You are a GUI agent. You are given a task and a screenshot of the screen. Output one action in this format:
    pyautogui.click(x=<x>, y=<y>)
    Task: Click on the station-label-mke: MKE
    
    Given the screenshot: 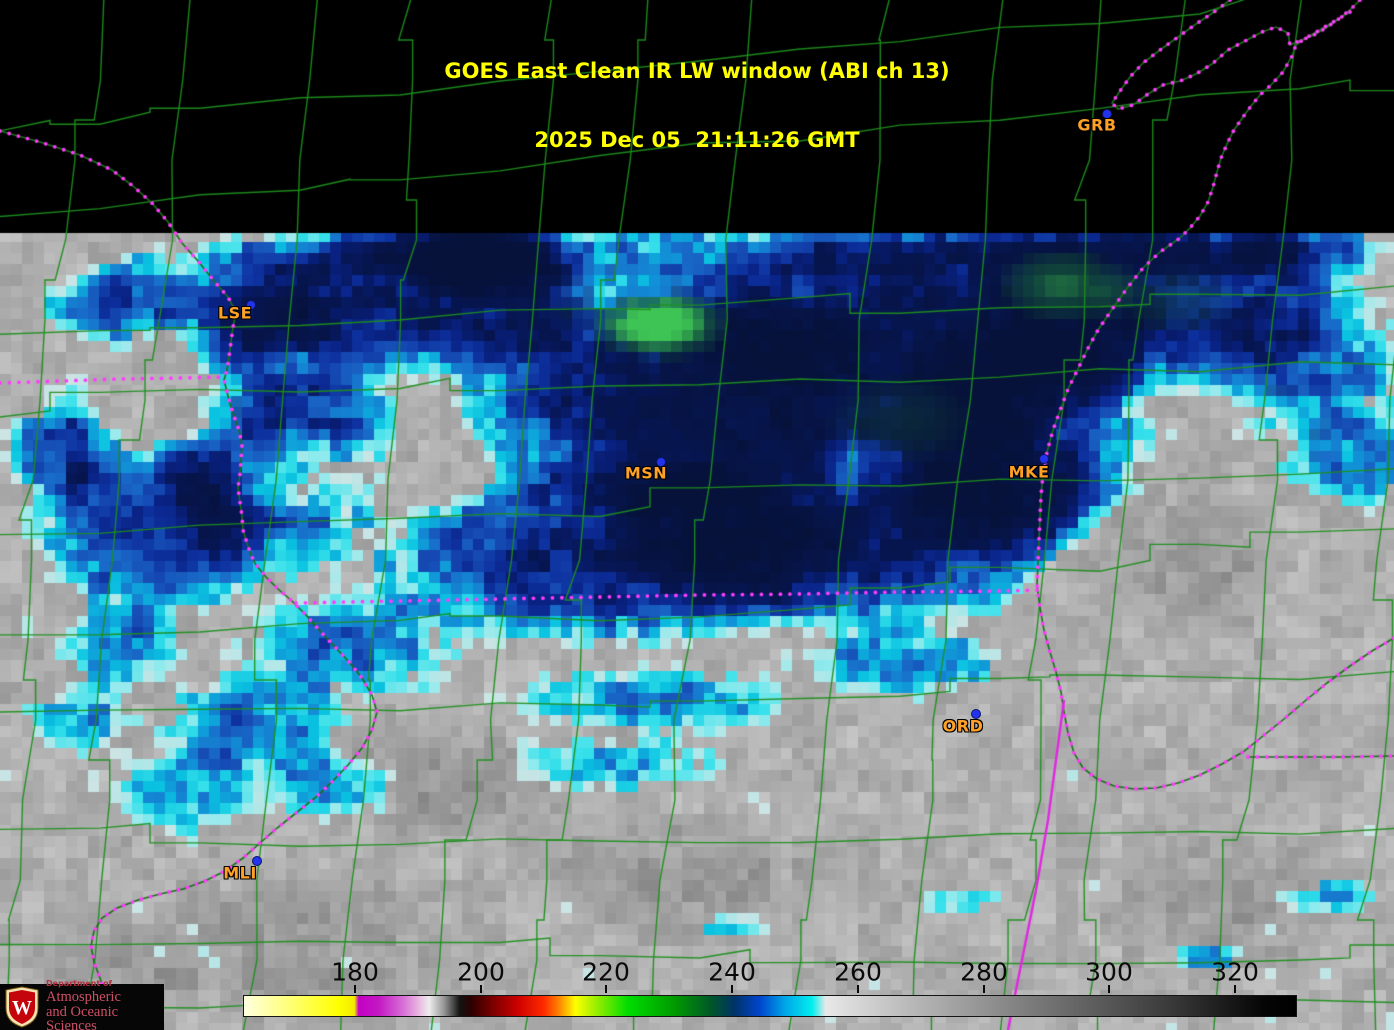 What is the action you would take?
    pyautogui.click(x=1029, y=472)
    